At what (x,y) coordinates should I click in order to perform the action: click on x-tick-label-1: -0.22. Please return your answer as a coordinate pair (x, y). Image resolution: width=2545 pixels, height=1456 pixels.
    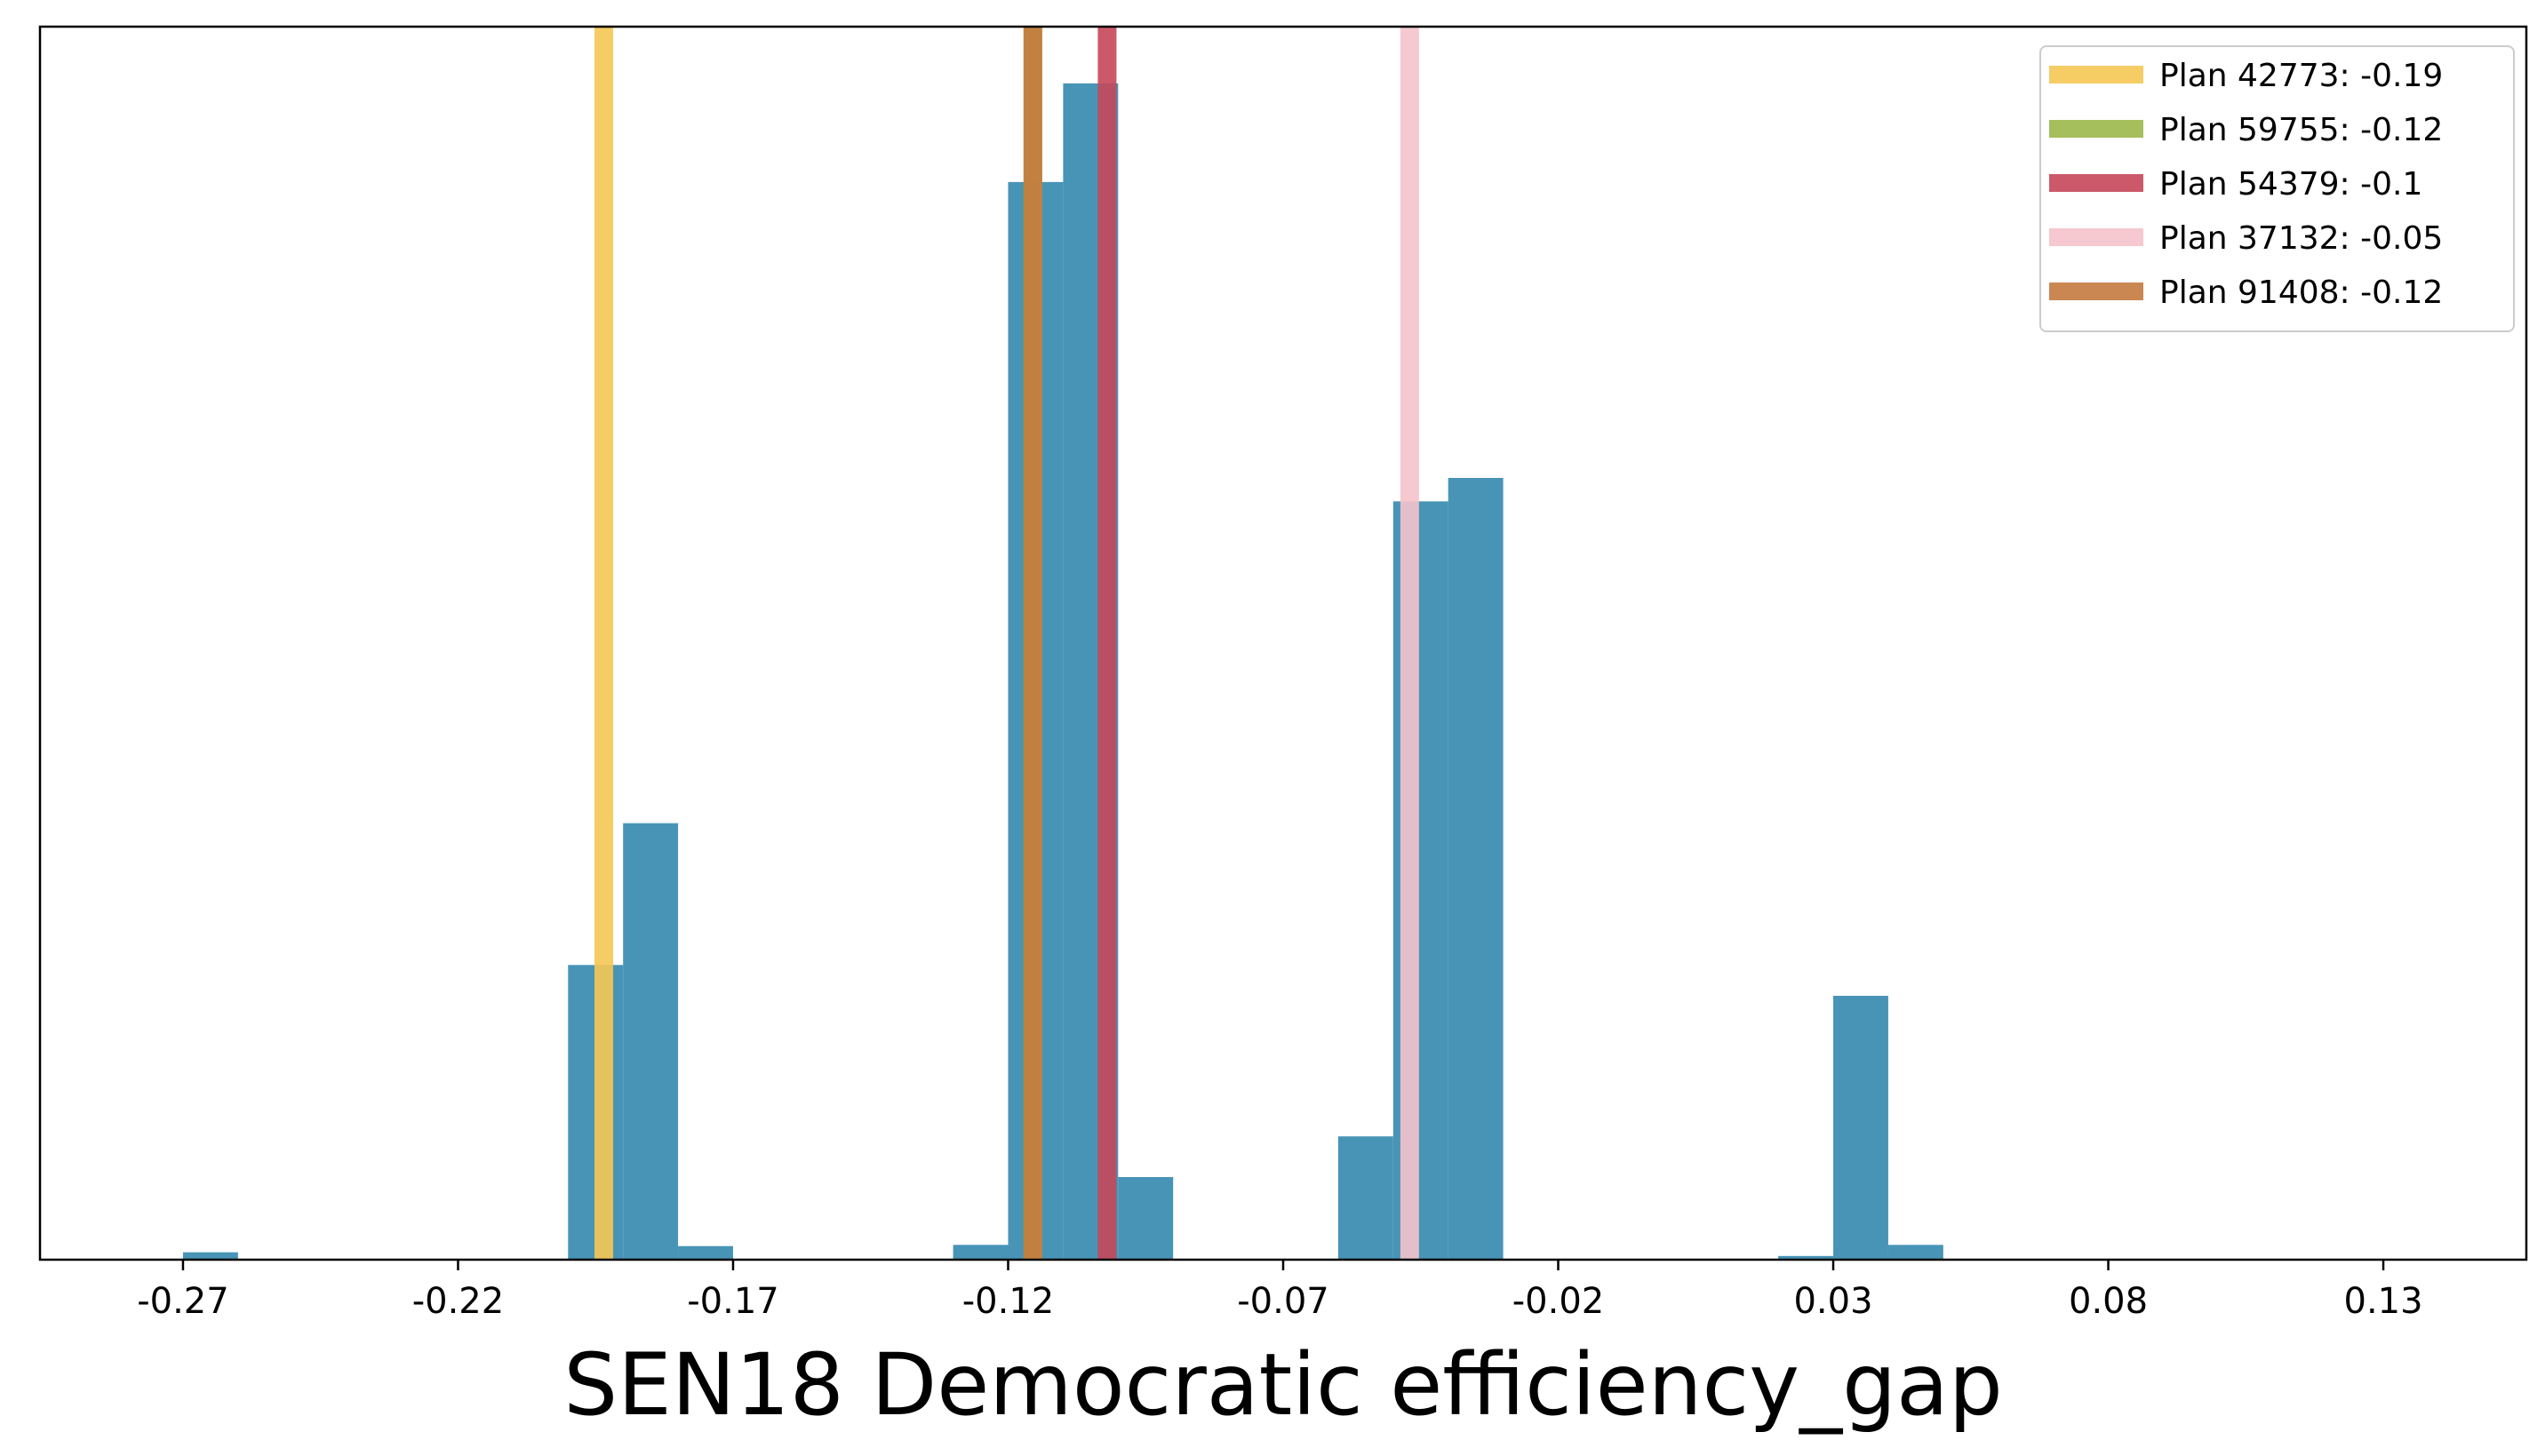
    Looking at the image, I should click on (458, 1301).